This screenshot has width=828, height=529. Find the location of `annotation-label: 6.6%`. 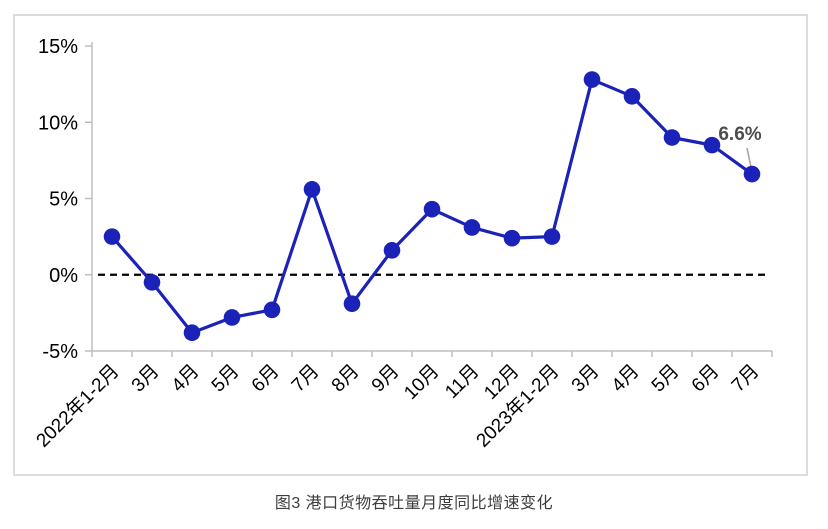

annotation-label: 6.6% is located at coordinates (739, 134).